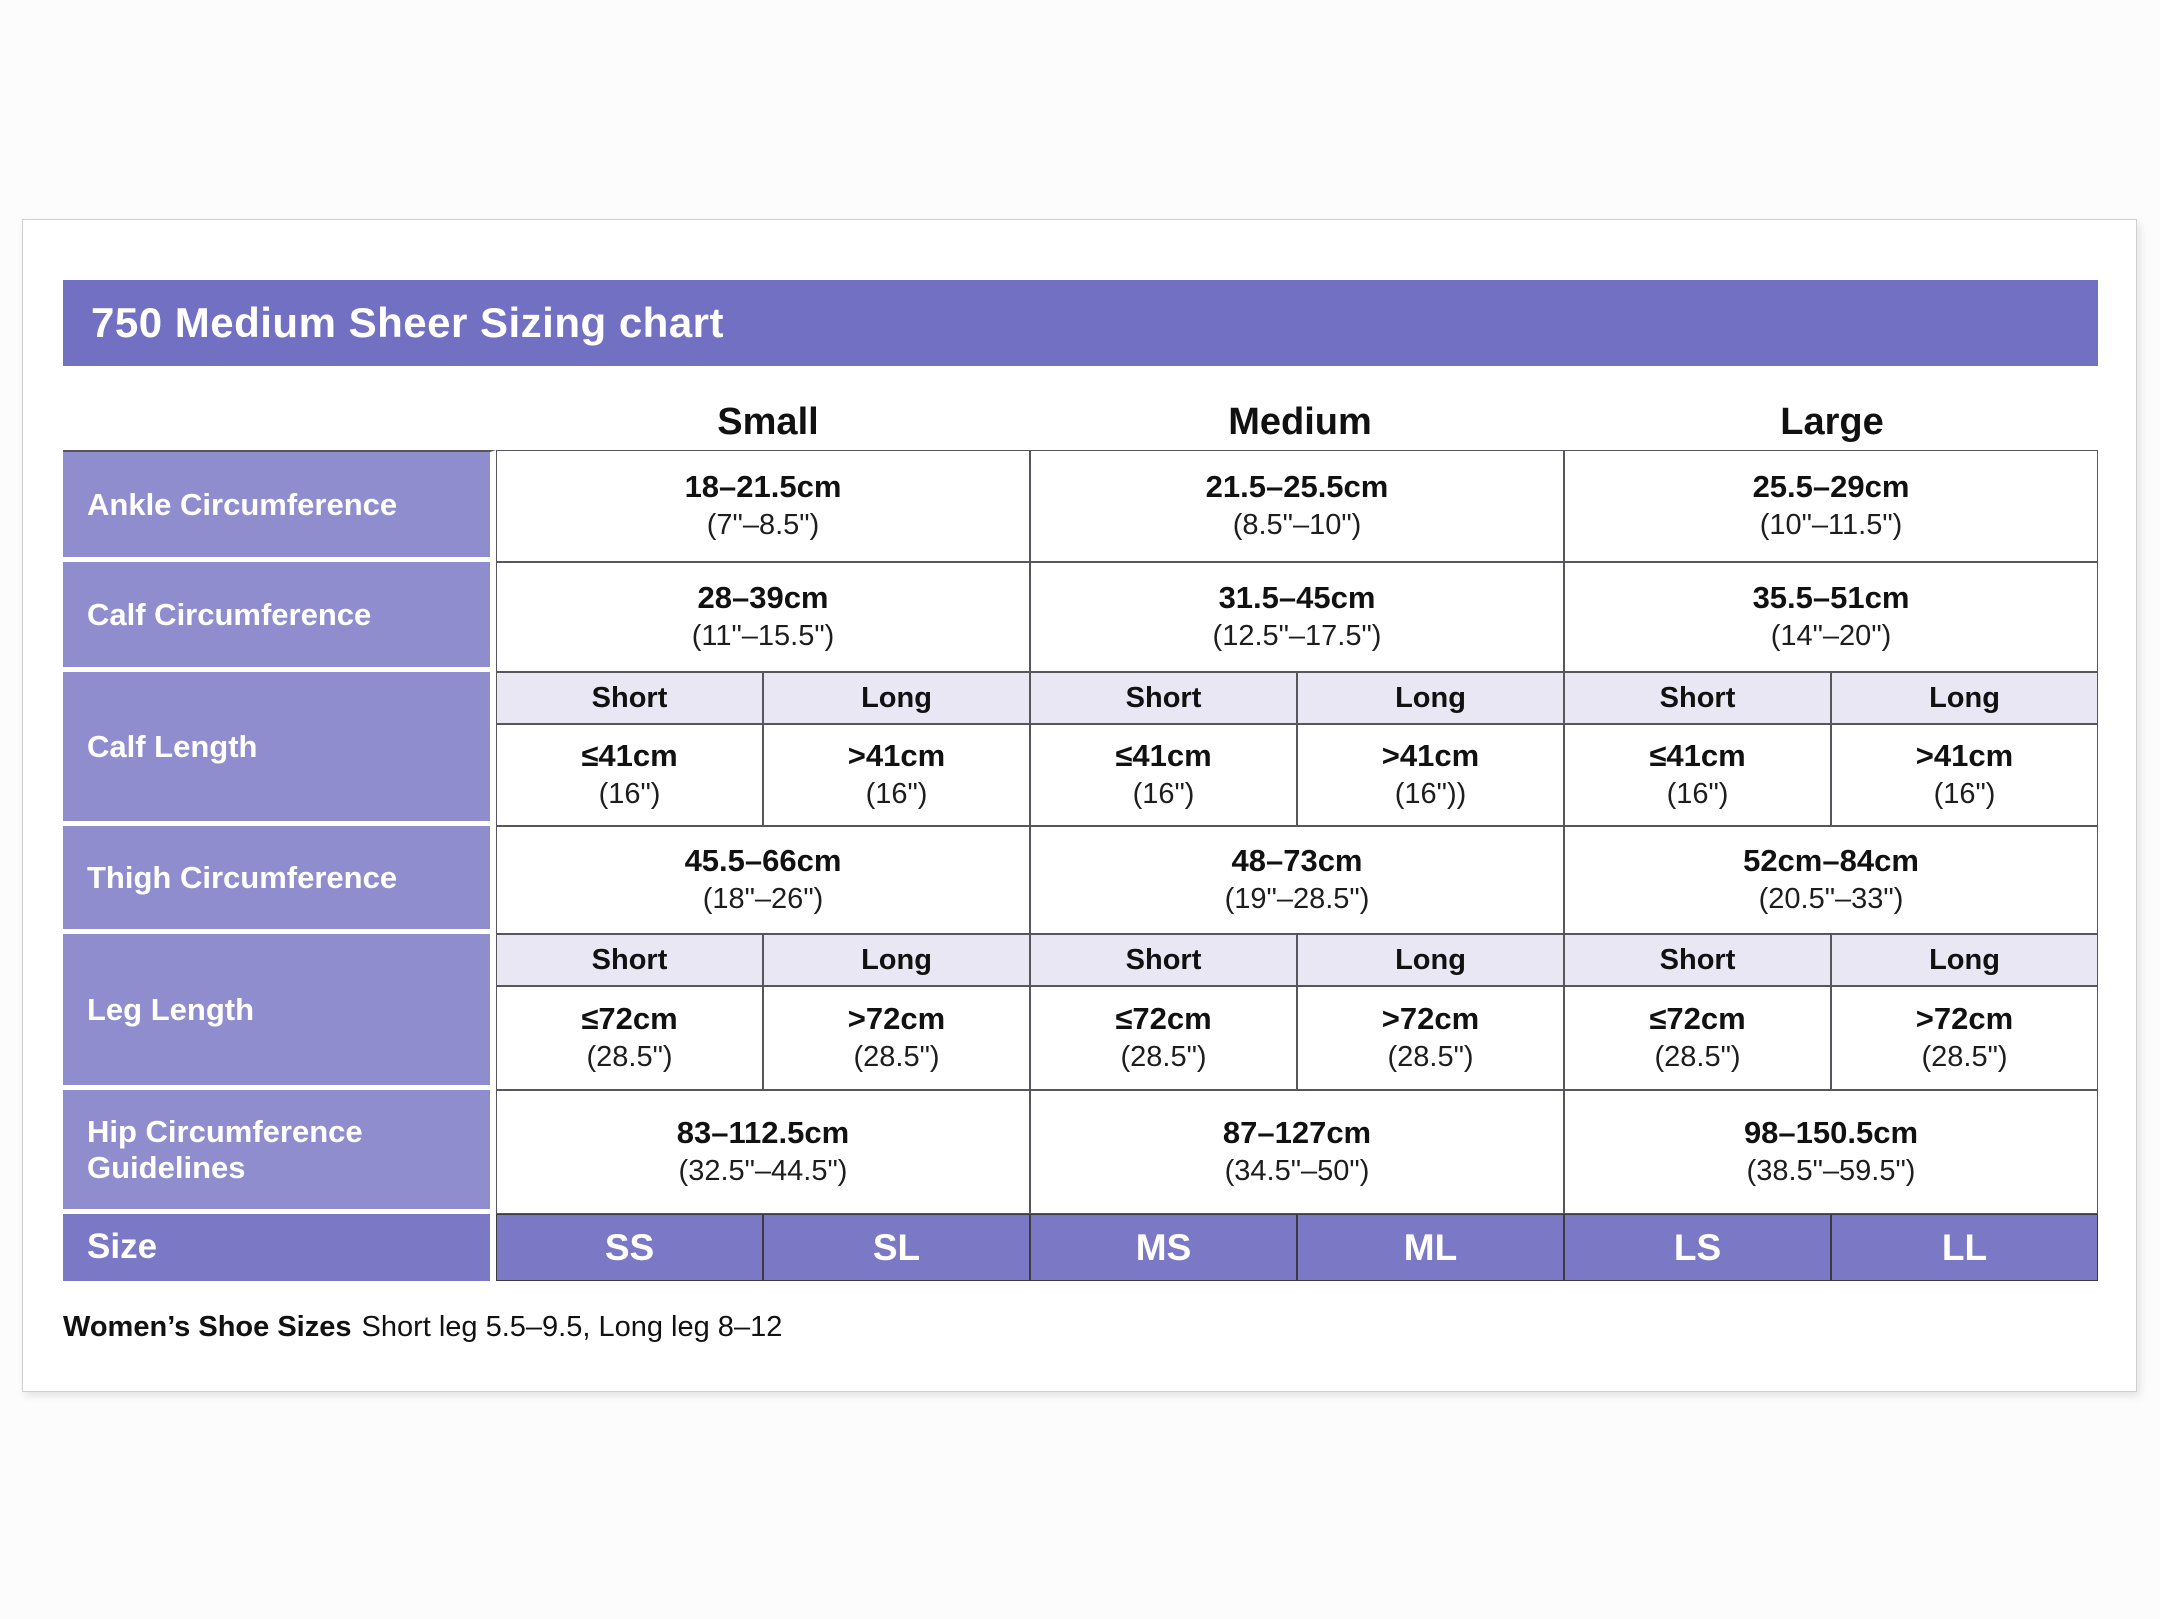  What do you see at coordinates (763, 899) in the screenshot?
I see `value-inches: (18"–26")` at bounding box center [763, 899].